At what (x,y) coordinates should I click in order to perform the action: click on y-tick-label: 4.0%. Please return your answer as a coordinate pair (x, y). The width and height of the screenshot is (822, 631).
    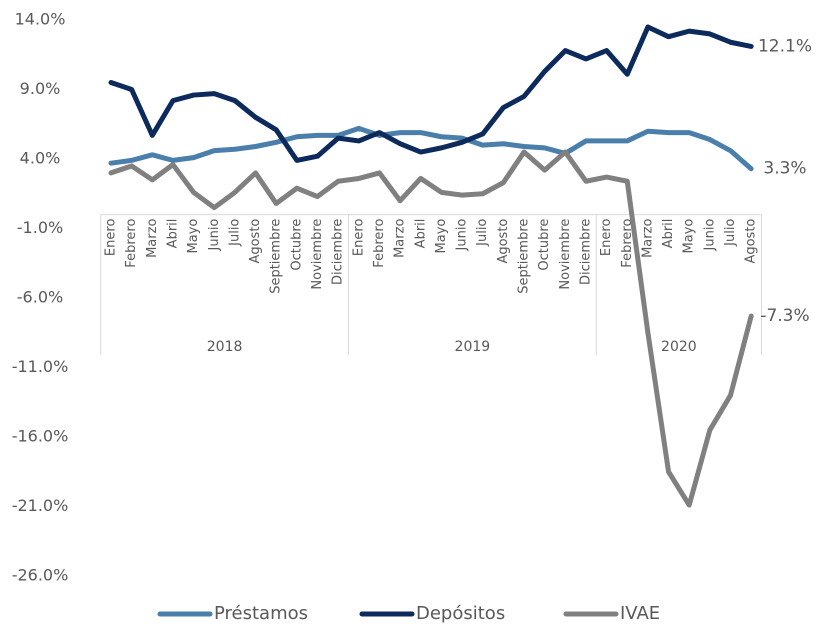
    Looking at the image, I should click on (40, 158).